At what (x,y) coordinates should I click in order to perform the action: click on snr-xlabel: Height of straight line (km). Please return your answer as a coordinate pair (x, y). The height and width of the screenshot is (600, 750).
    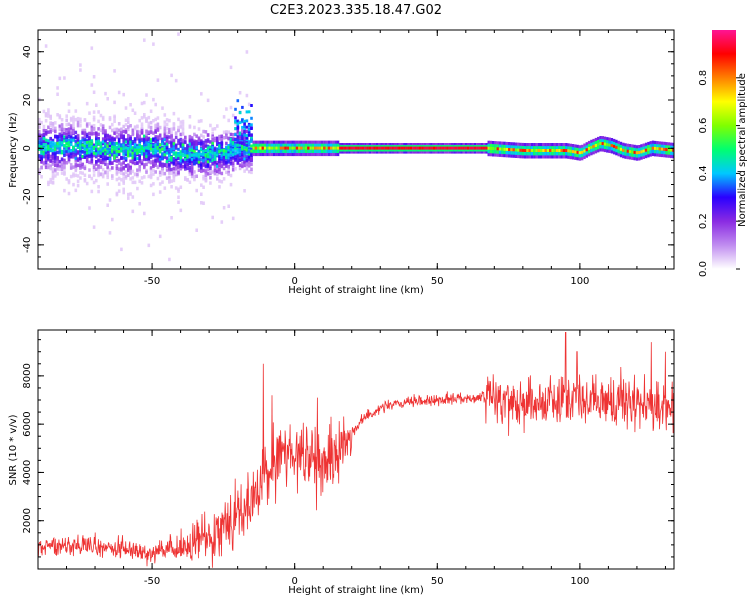
    Looking at the image, I should click on (356, 590).